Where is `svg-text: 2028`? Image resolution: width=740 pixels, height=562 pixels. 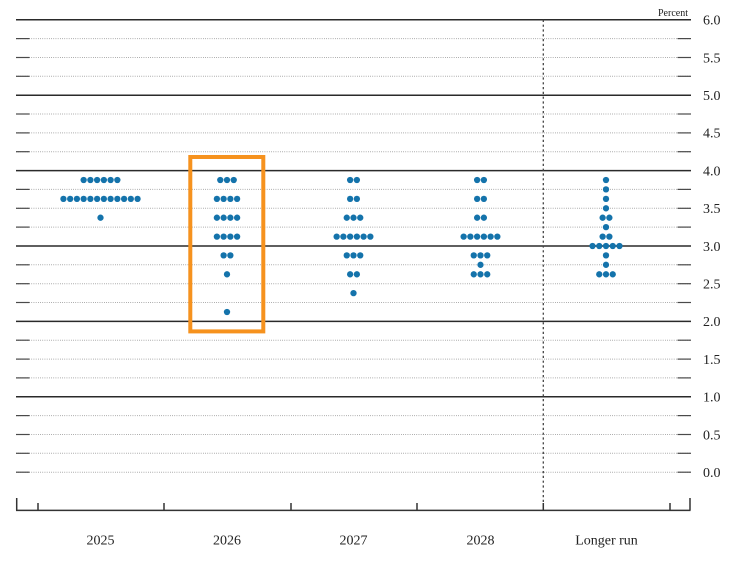
svg-text: 2028 is located at coordinates (481, 541).